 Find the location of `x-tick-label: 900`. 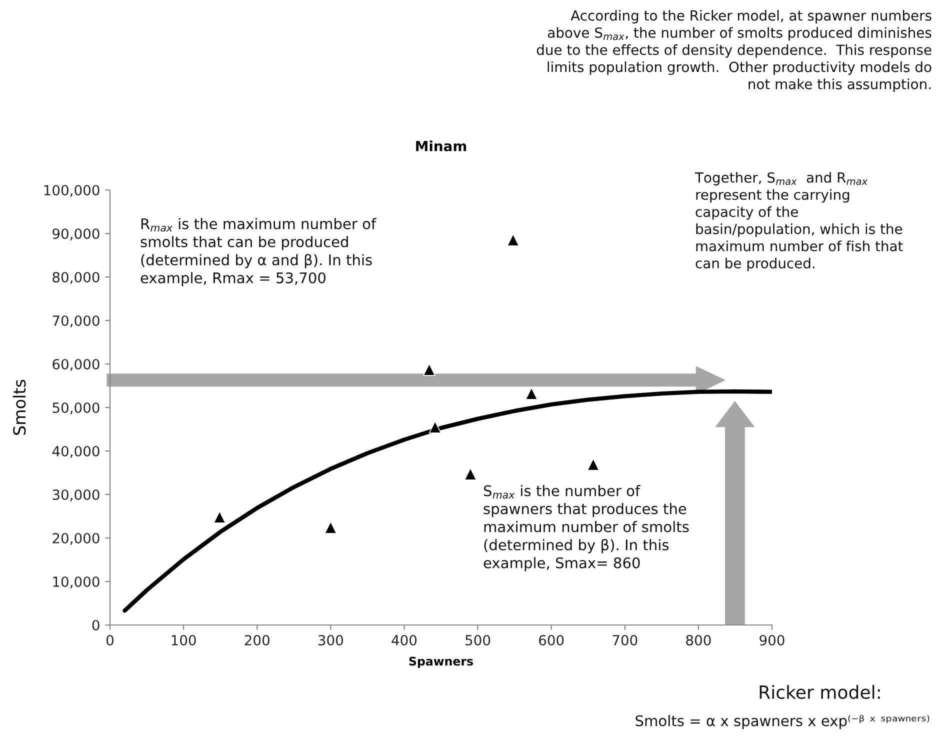

x-tick-label: 900 is located at coordinates (772, 640).